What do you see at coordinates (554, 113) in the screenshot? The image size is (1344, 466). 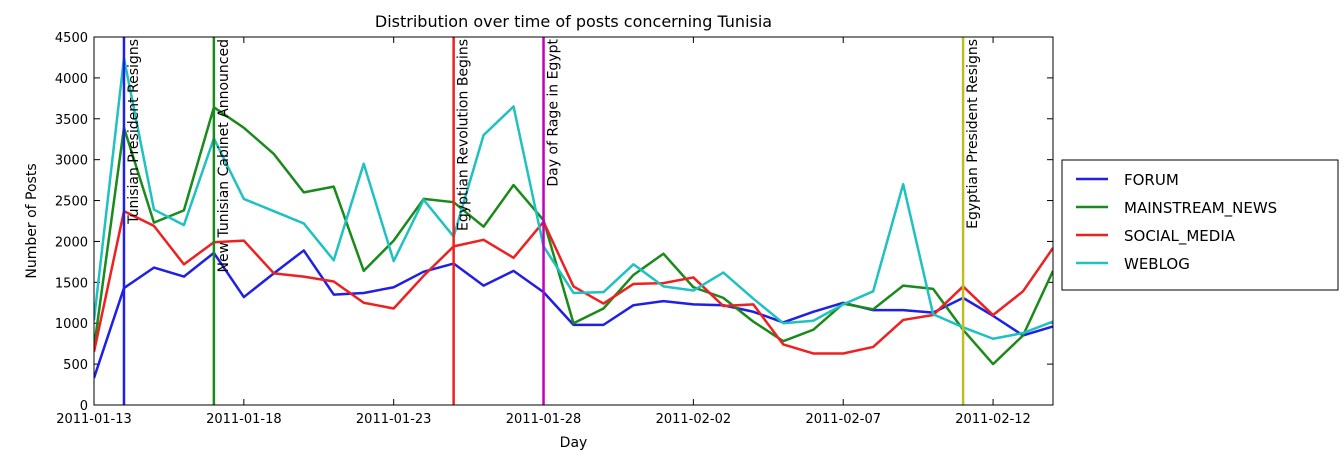 I see `event-label: Day of Rage in Egypt` at bounding box center [554, 113].